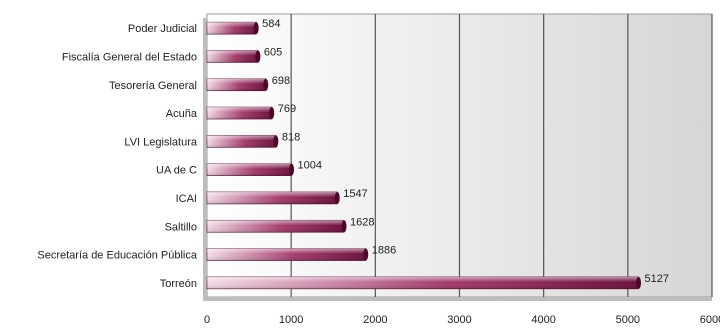 Image resolution: width=720 pixels, height=333 pixels. I want to click on y-tick-label: Saltillo, so click(181, 227).